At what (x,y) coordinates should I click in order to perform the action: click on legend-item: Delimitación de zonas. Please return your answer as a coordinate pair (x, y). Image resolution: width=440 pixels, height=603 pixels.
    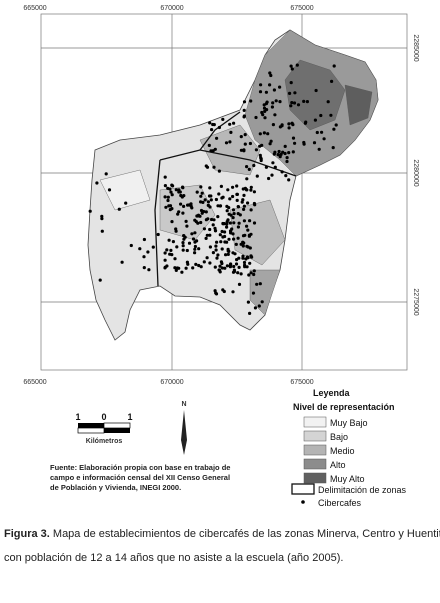
    Looking at the image, I should click on (362, 490).